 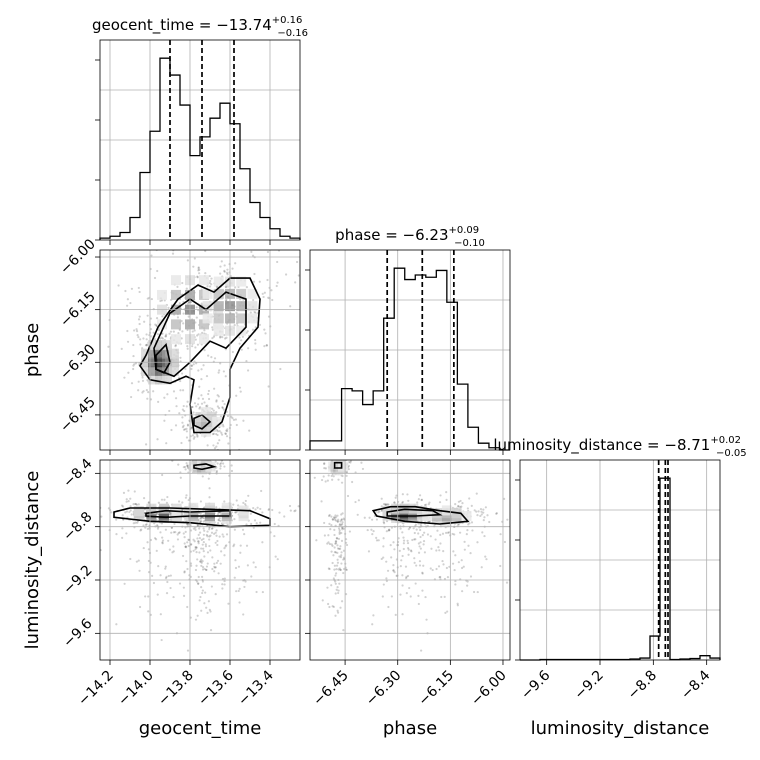 I want to click on pair-geocent_time-phase-grid, so click(x=200, y=350).